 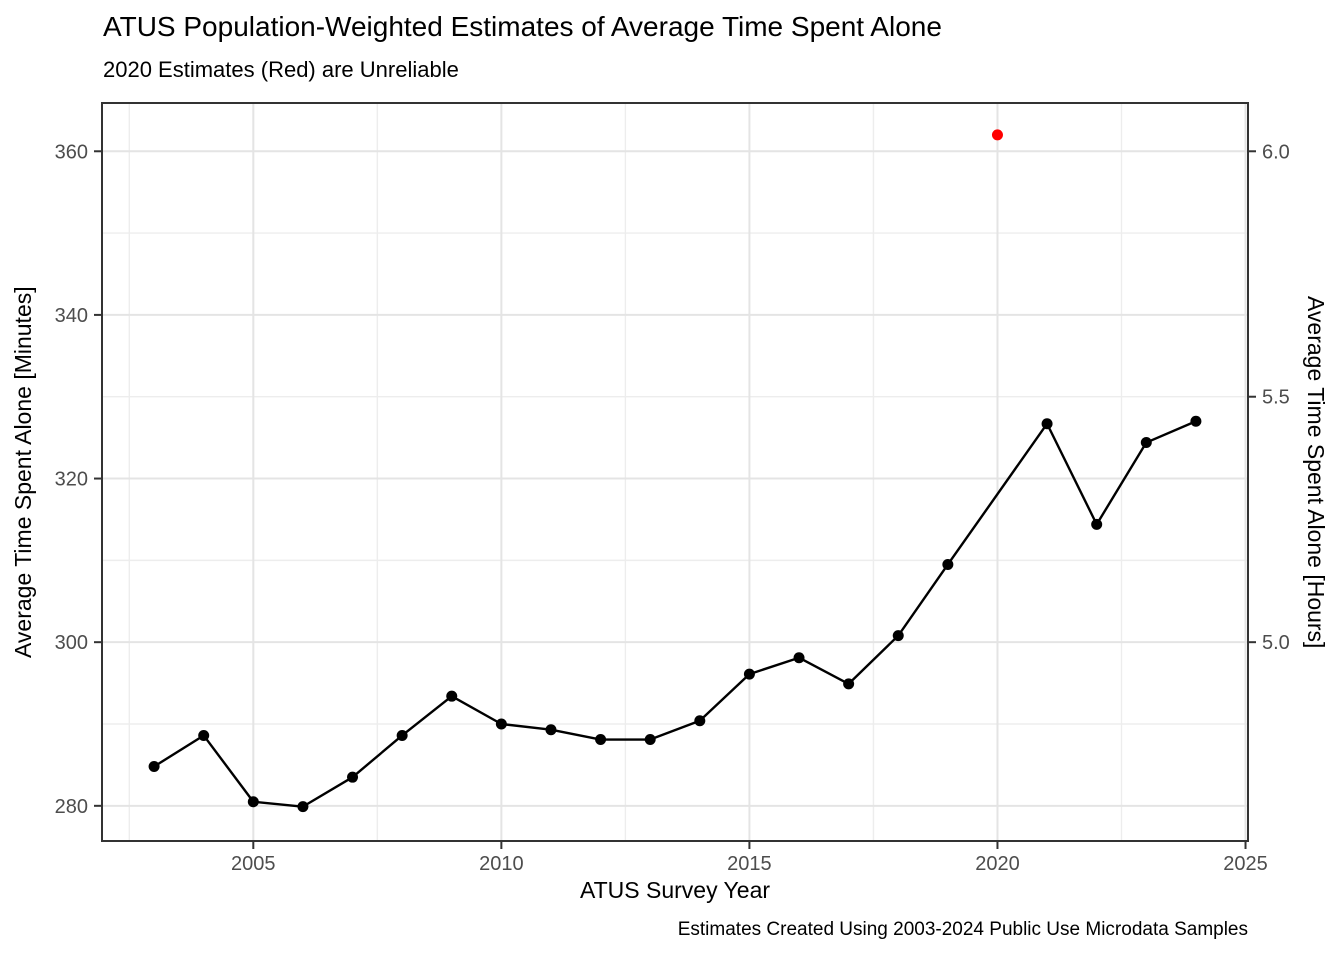 I want to click on y-tick-label-minutes: 300, so click(x=71, y=643).